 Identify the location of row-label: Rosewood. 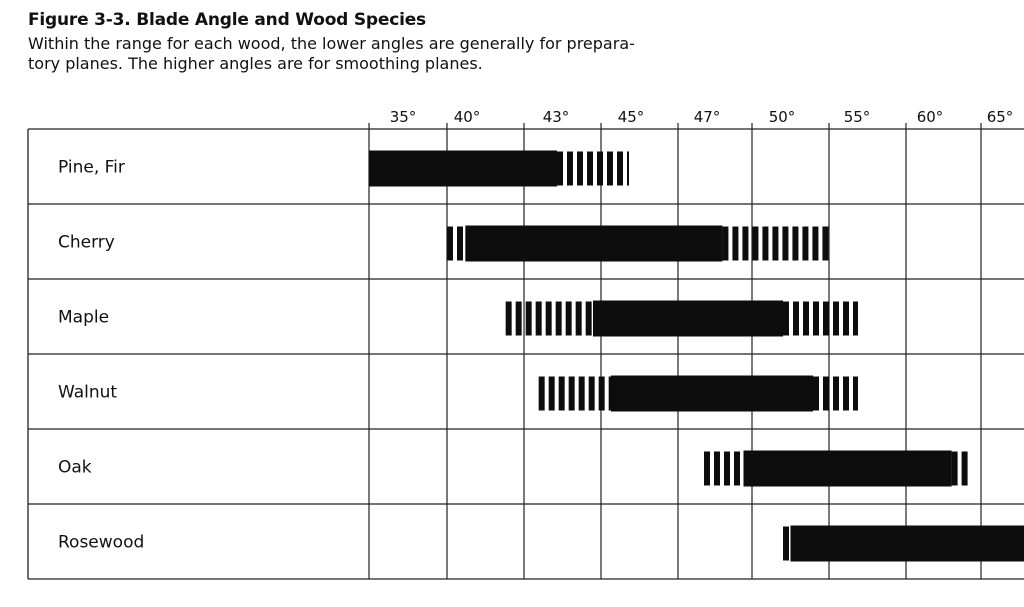
(101, 543).